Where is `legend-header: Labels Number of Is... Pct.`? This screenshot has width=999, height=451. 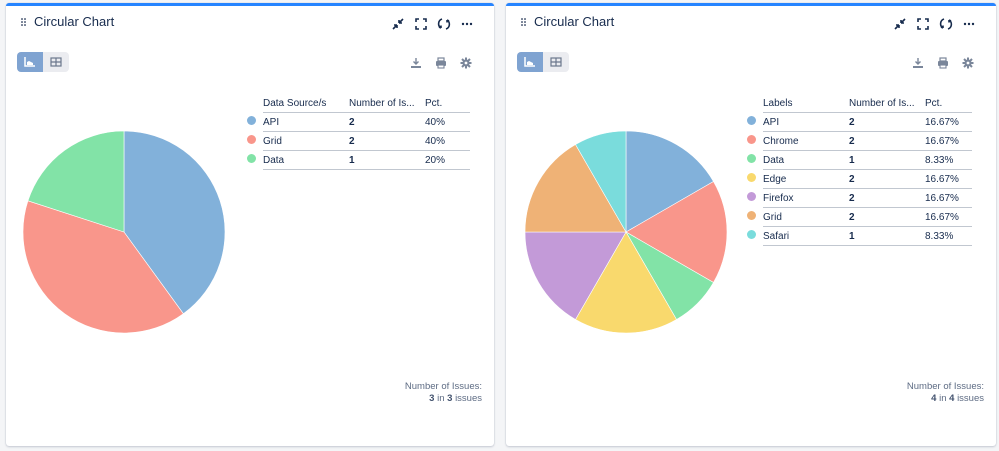
legend-header: Labels Number of Is... Pct. is located at coordinates (858, 103).